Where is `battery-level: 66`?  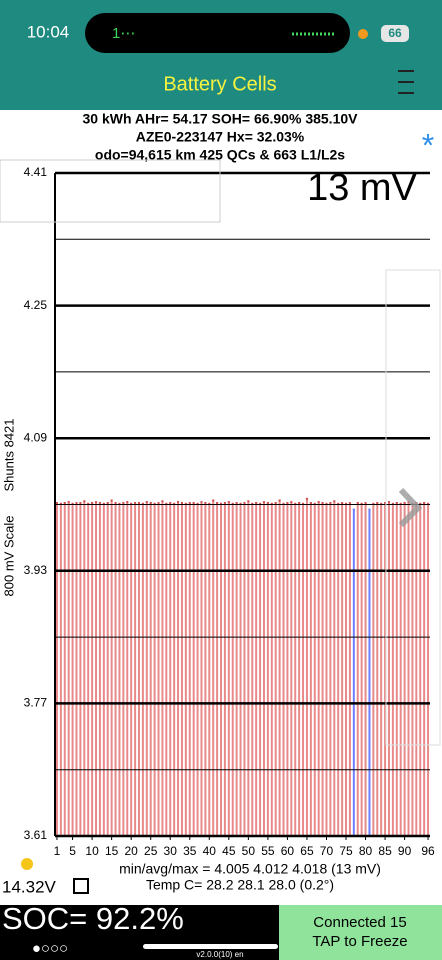
battery-level: 66 is located at coordinates (395, 33).